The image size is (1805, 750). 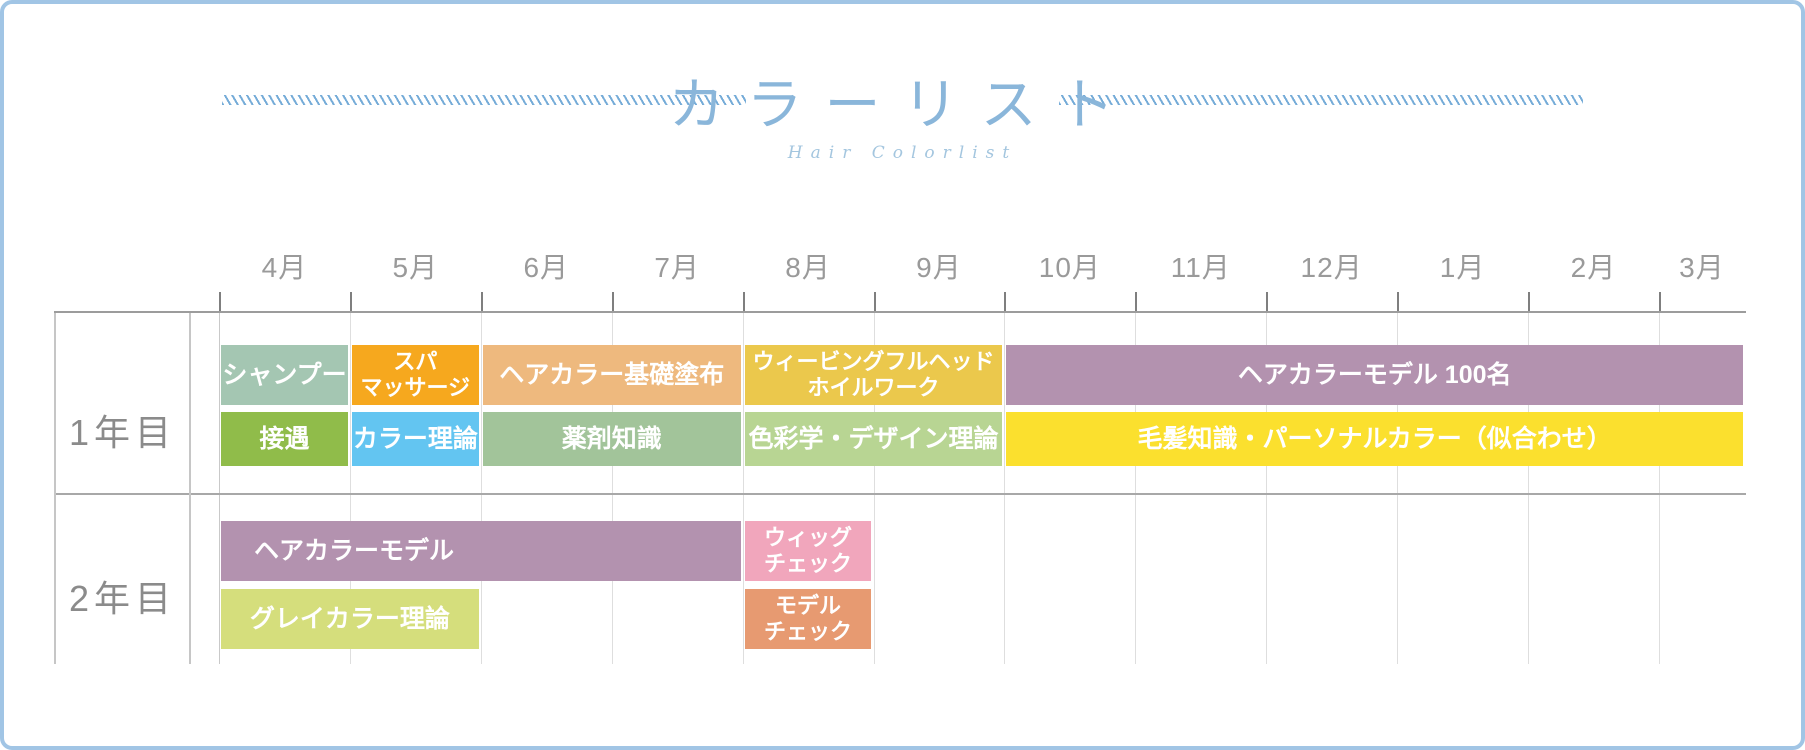 I want to click on gantt-bar: 接遇, so click(x=284, y=439).